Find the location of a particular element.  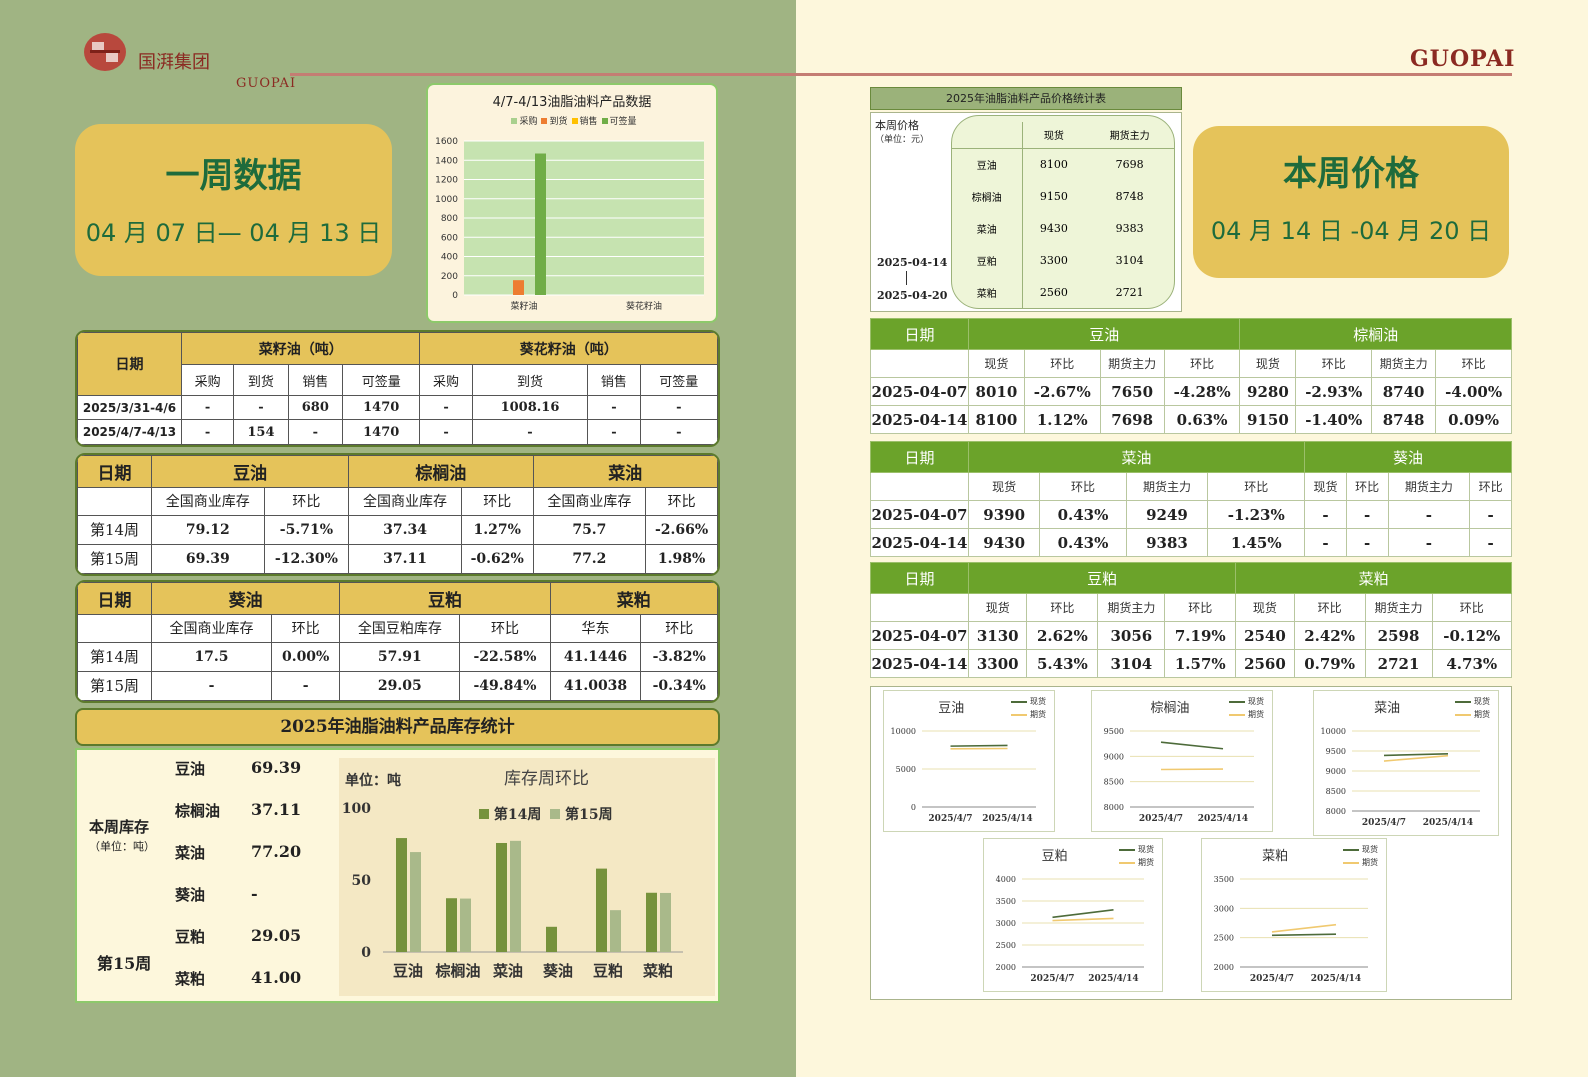

row-name: 豆粕 is located at coordinates (987, 260).